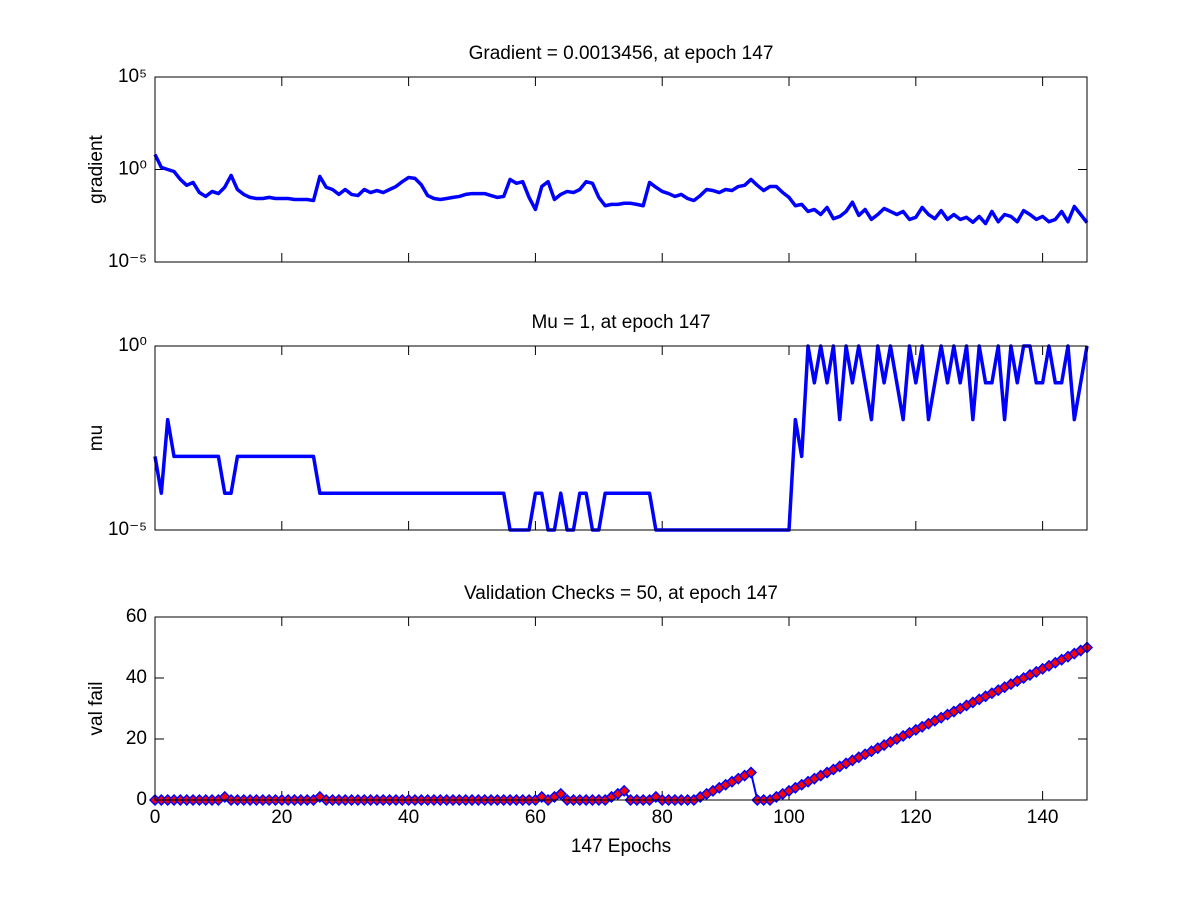 This screenshot has height=900, width=1200. Describe the element at coordinates (136, 738) in the screenshot. I see `y-tick-label: 20` at that location.